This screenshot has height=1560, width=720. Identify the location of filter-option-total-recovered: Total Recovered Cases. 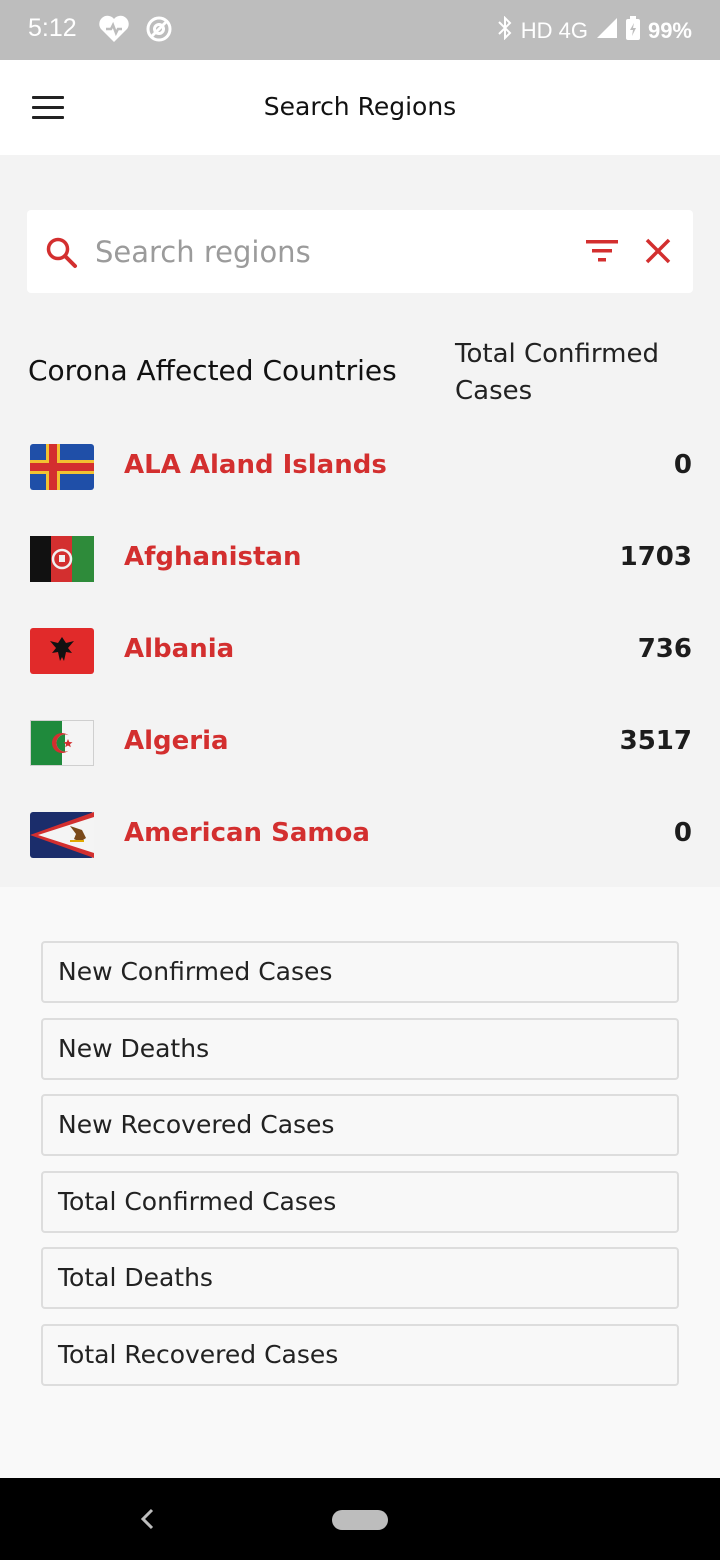
(360, 1355).